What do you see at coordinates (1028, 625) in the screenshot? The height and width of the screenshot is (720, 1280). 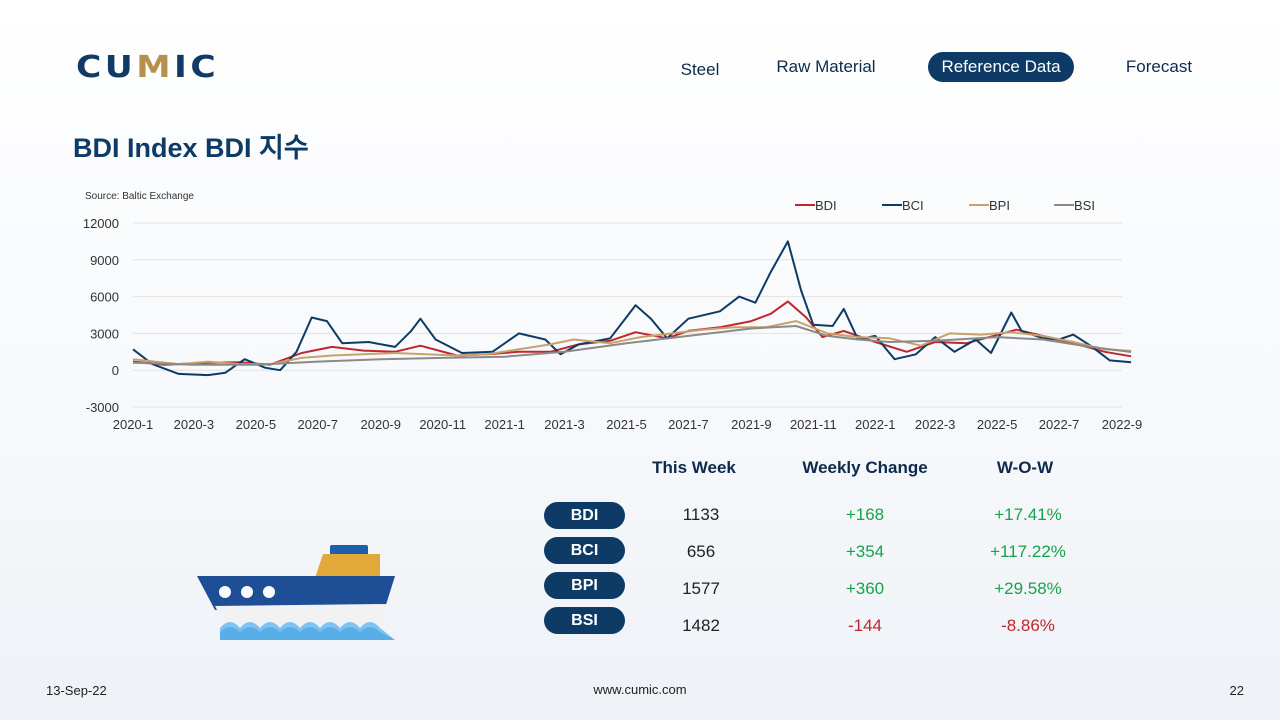 I see `wow-value: -8.86%` at bounding box center [1028, 625].